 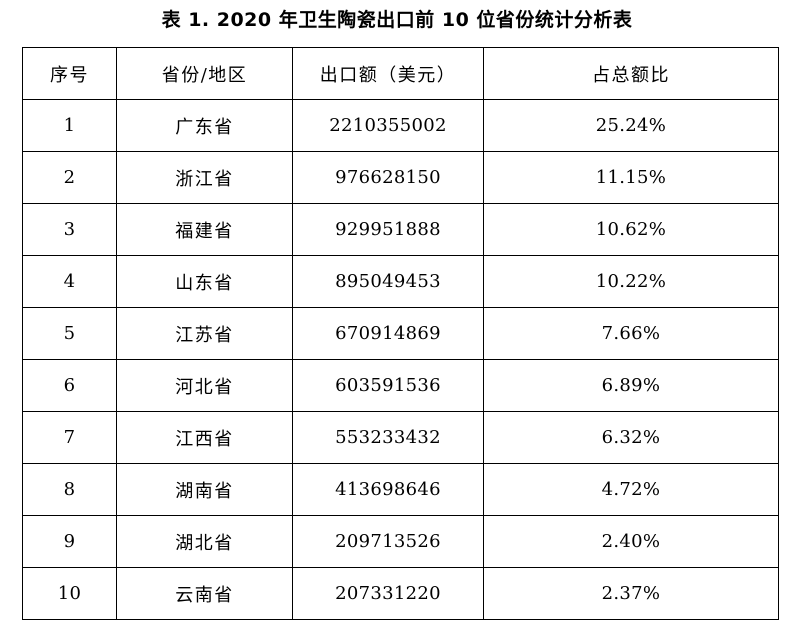 What do you see at coordinates (69, 125) in the screenshot?
I see `row-index-cell: 1` at bounding box center [69, 125].